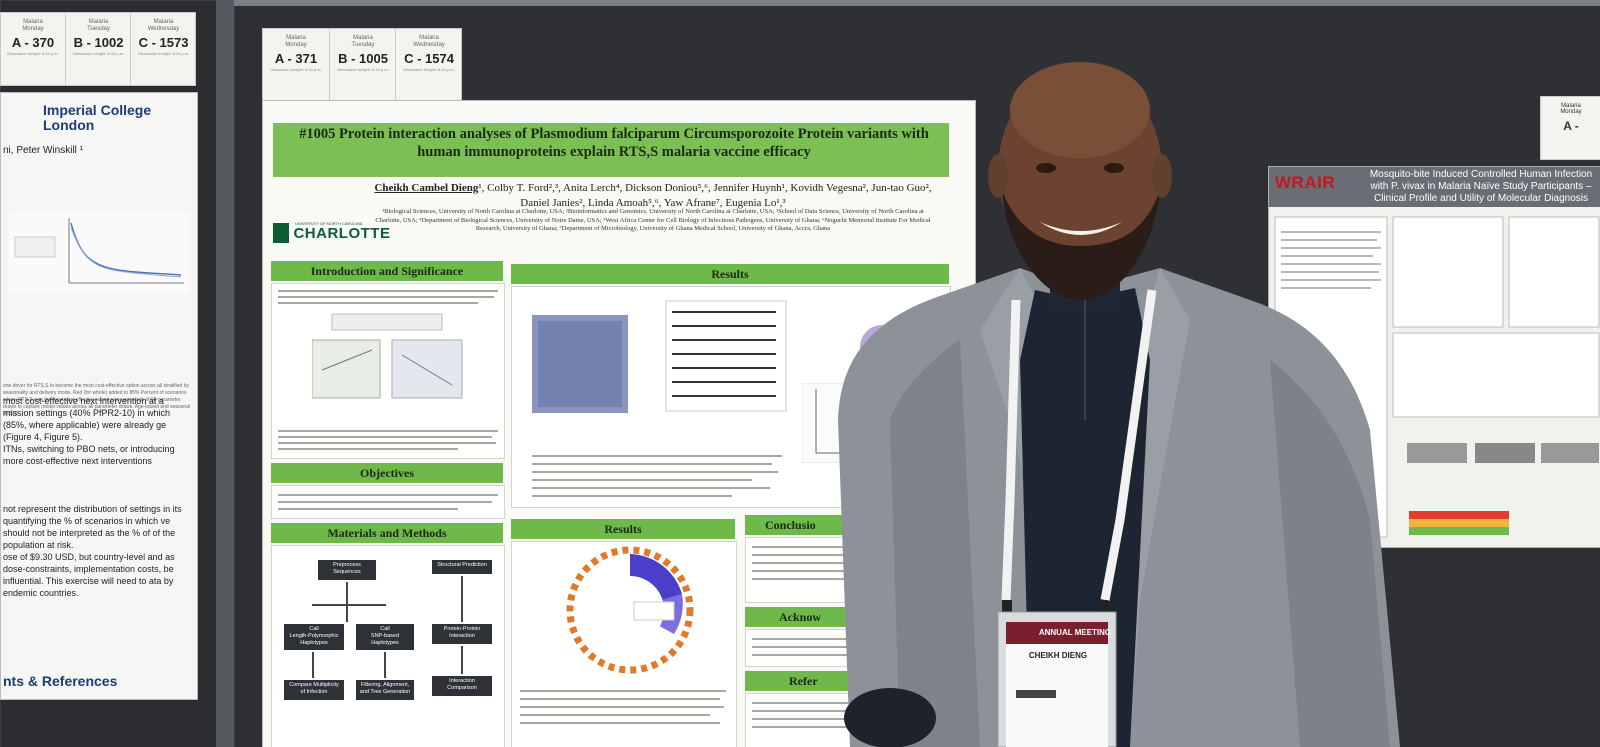 This screenshot has width=1600, height=747. Describe the element at coordinates (43, 150) in the screenshot. I see `poster-authors: ni, Peter Winskill ¹` at that location.